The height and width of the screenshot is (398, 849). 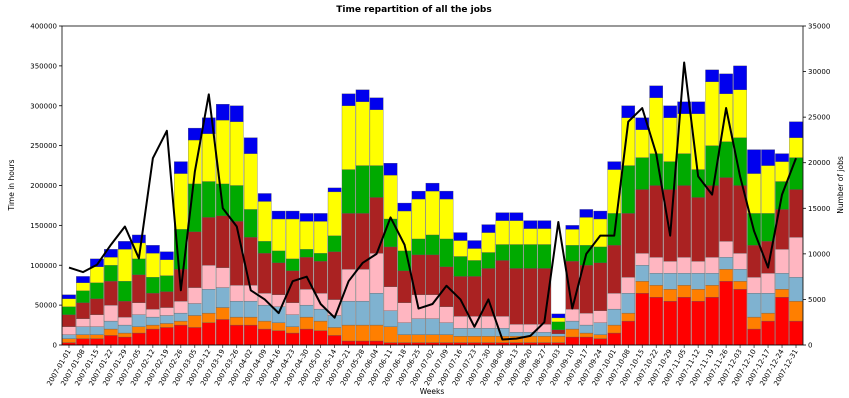 I want to click on y-tick-label: 50000, so click(x=46, y=306).